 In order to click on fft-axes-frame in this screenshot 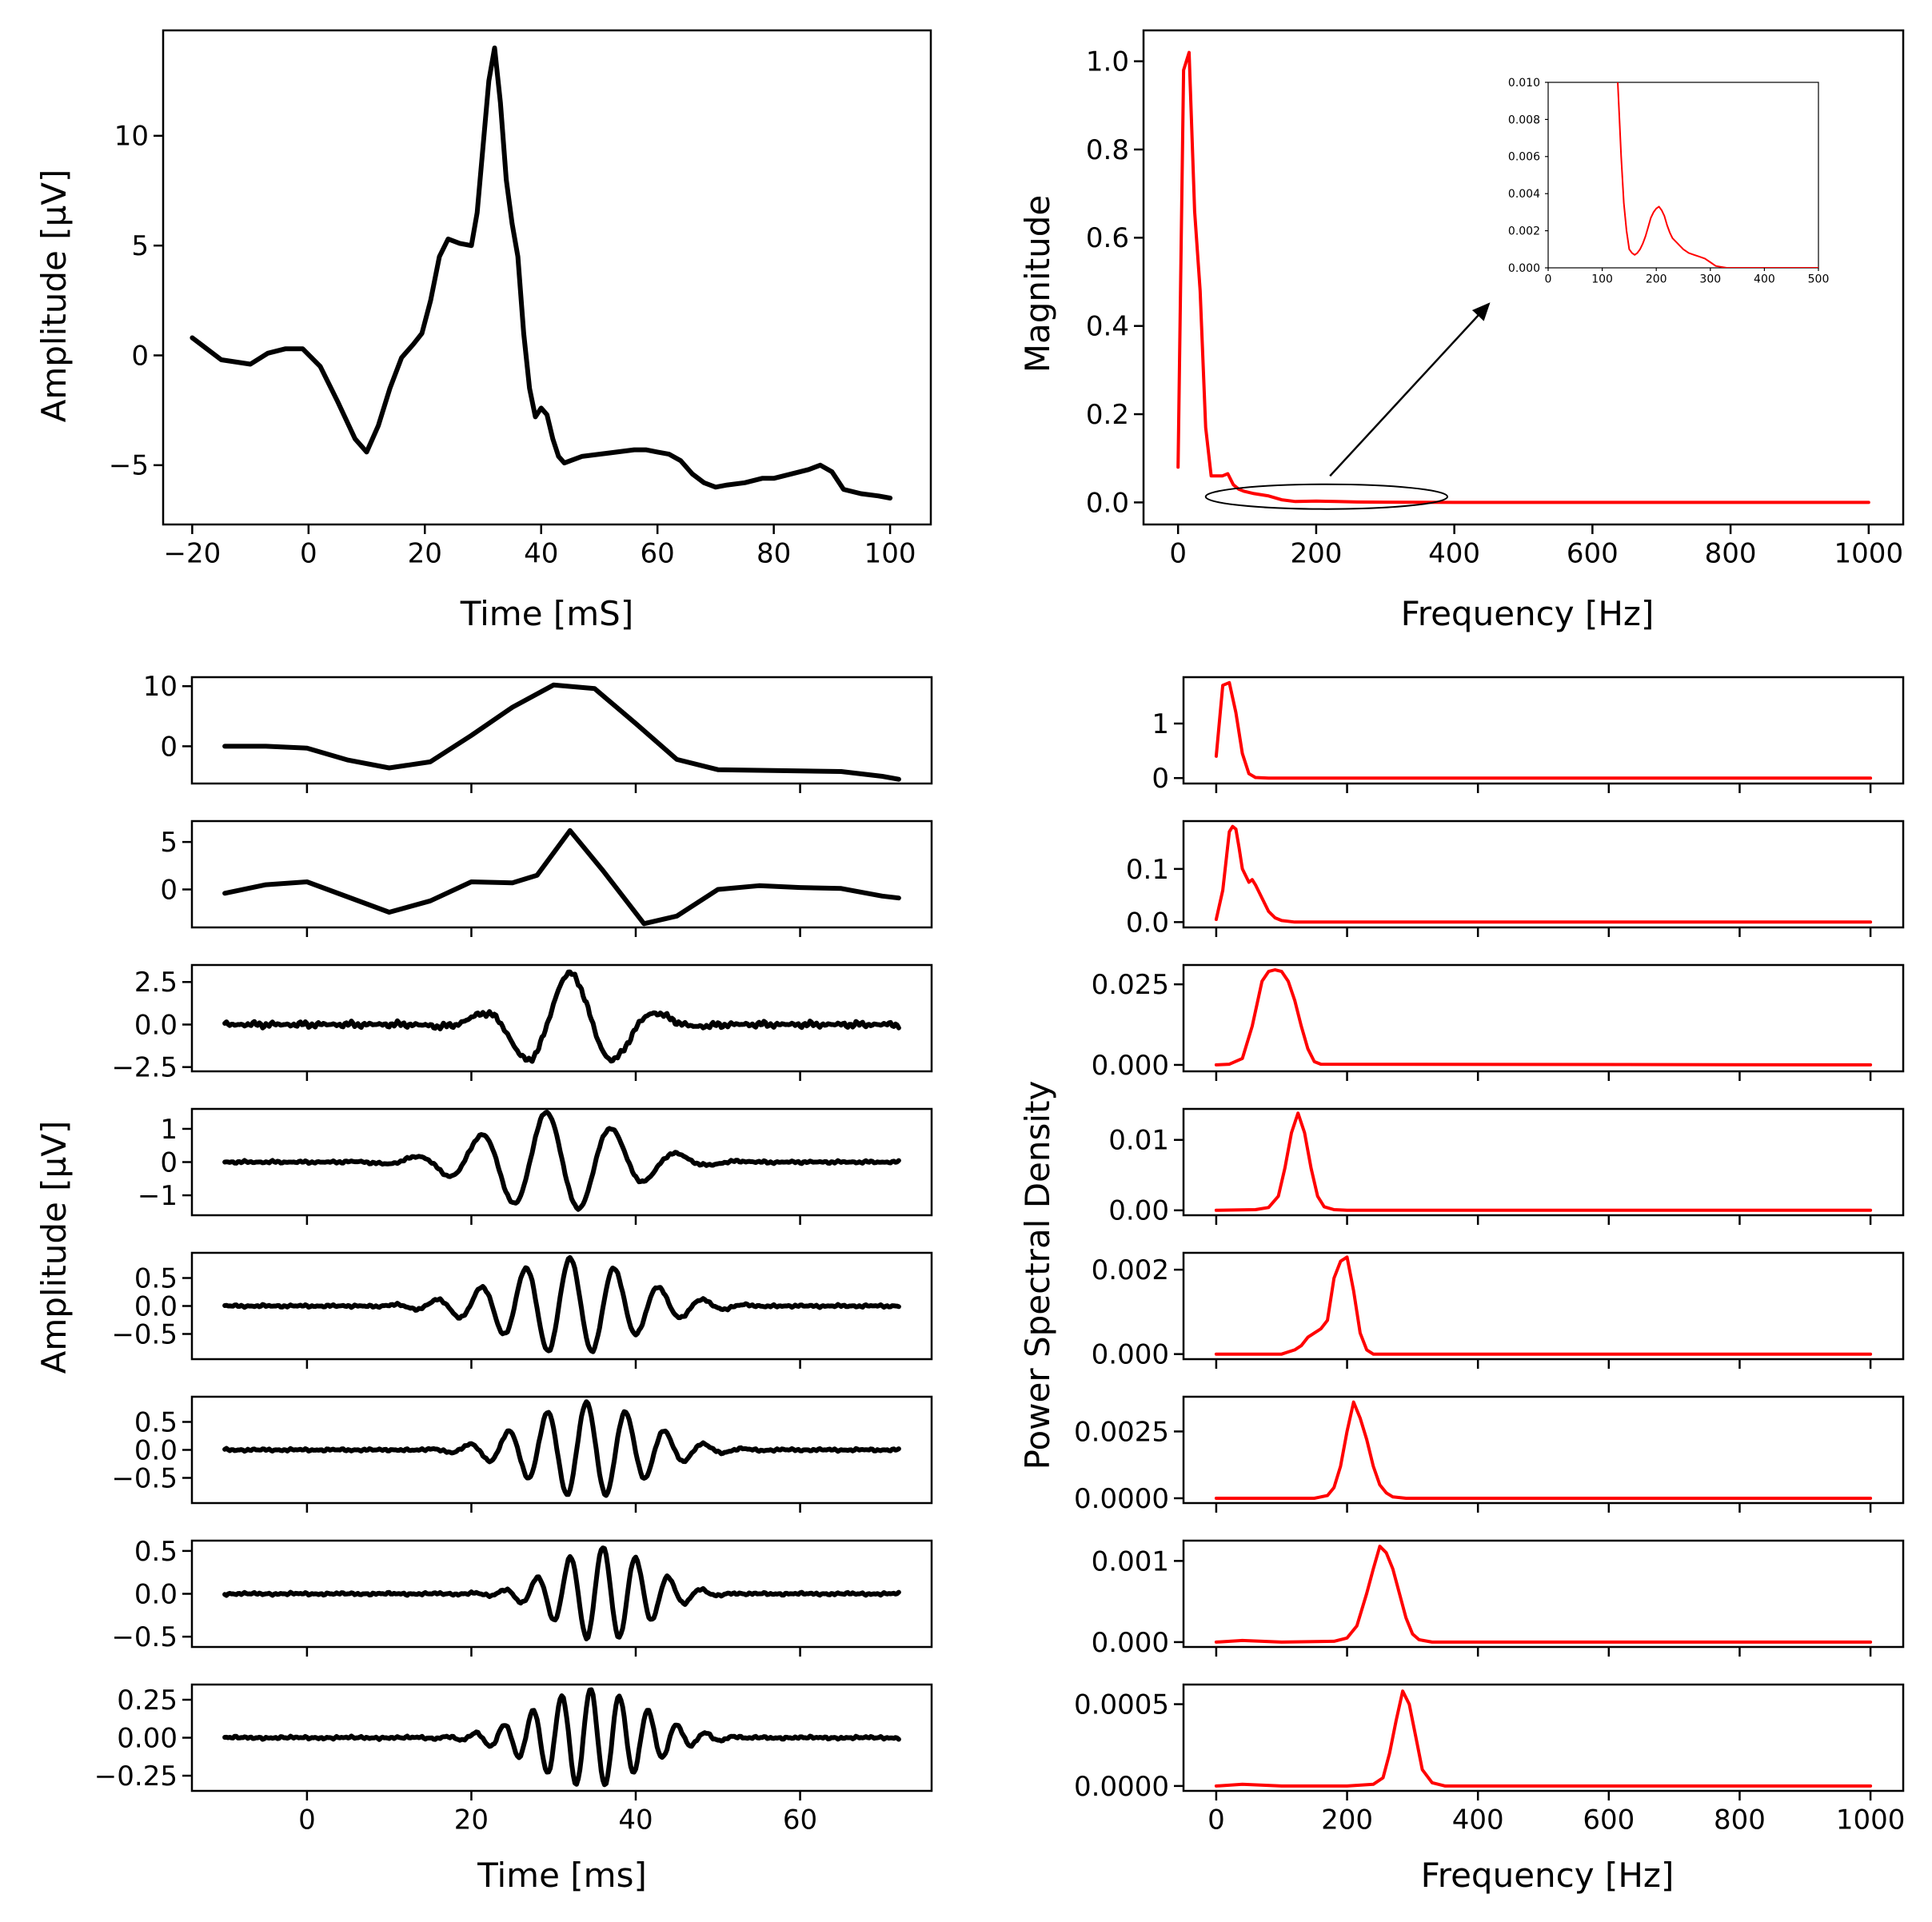, I will do `click(1524, 277)`.